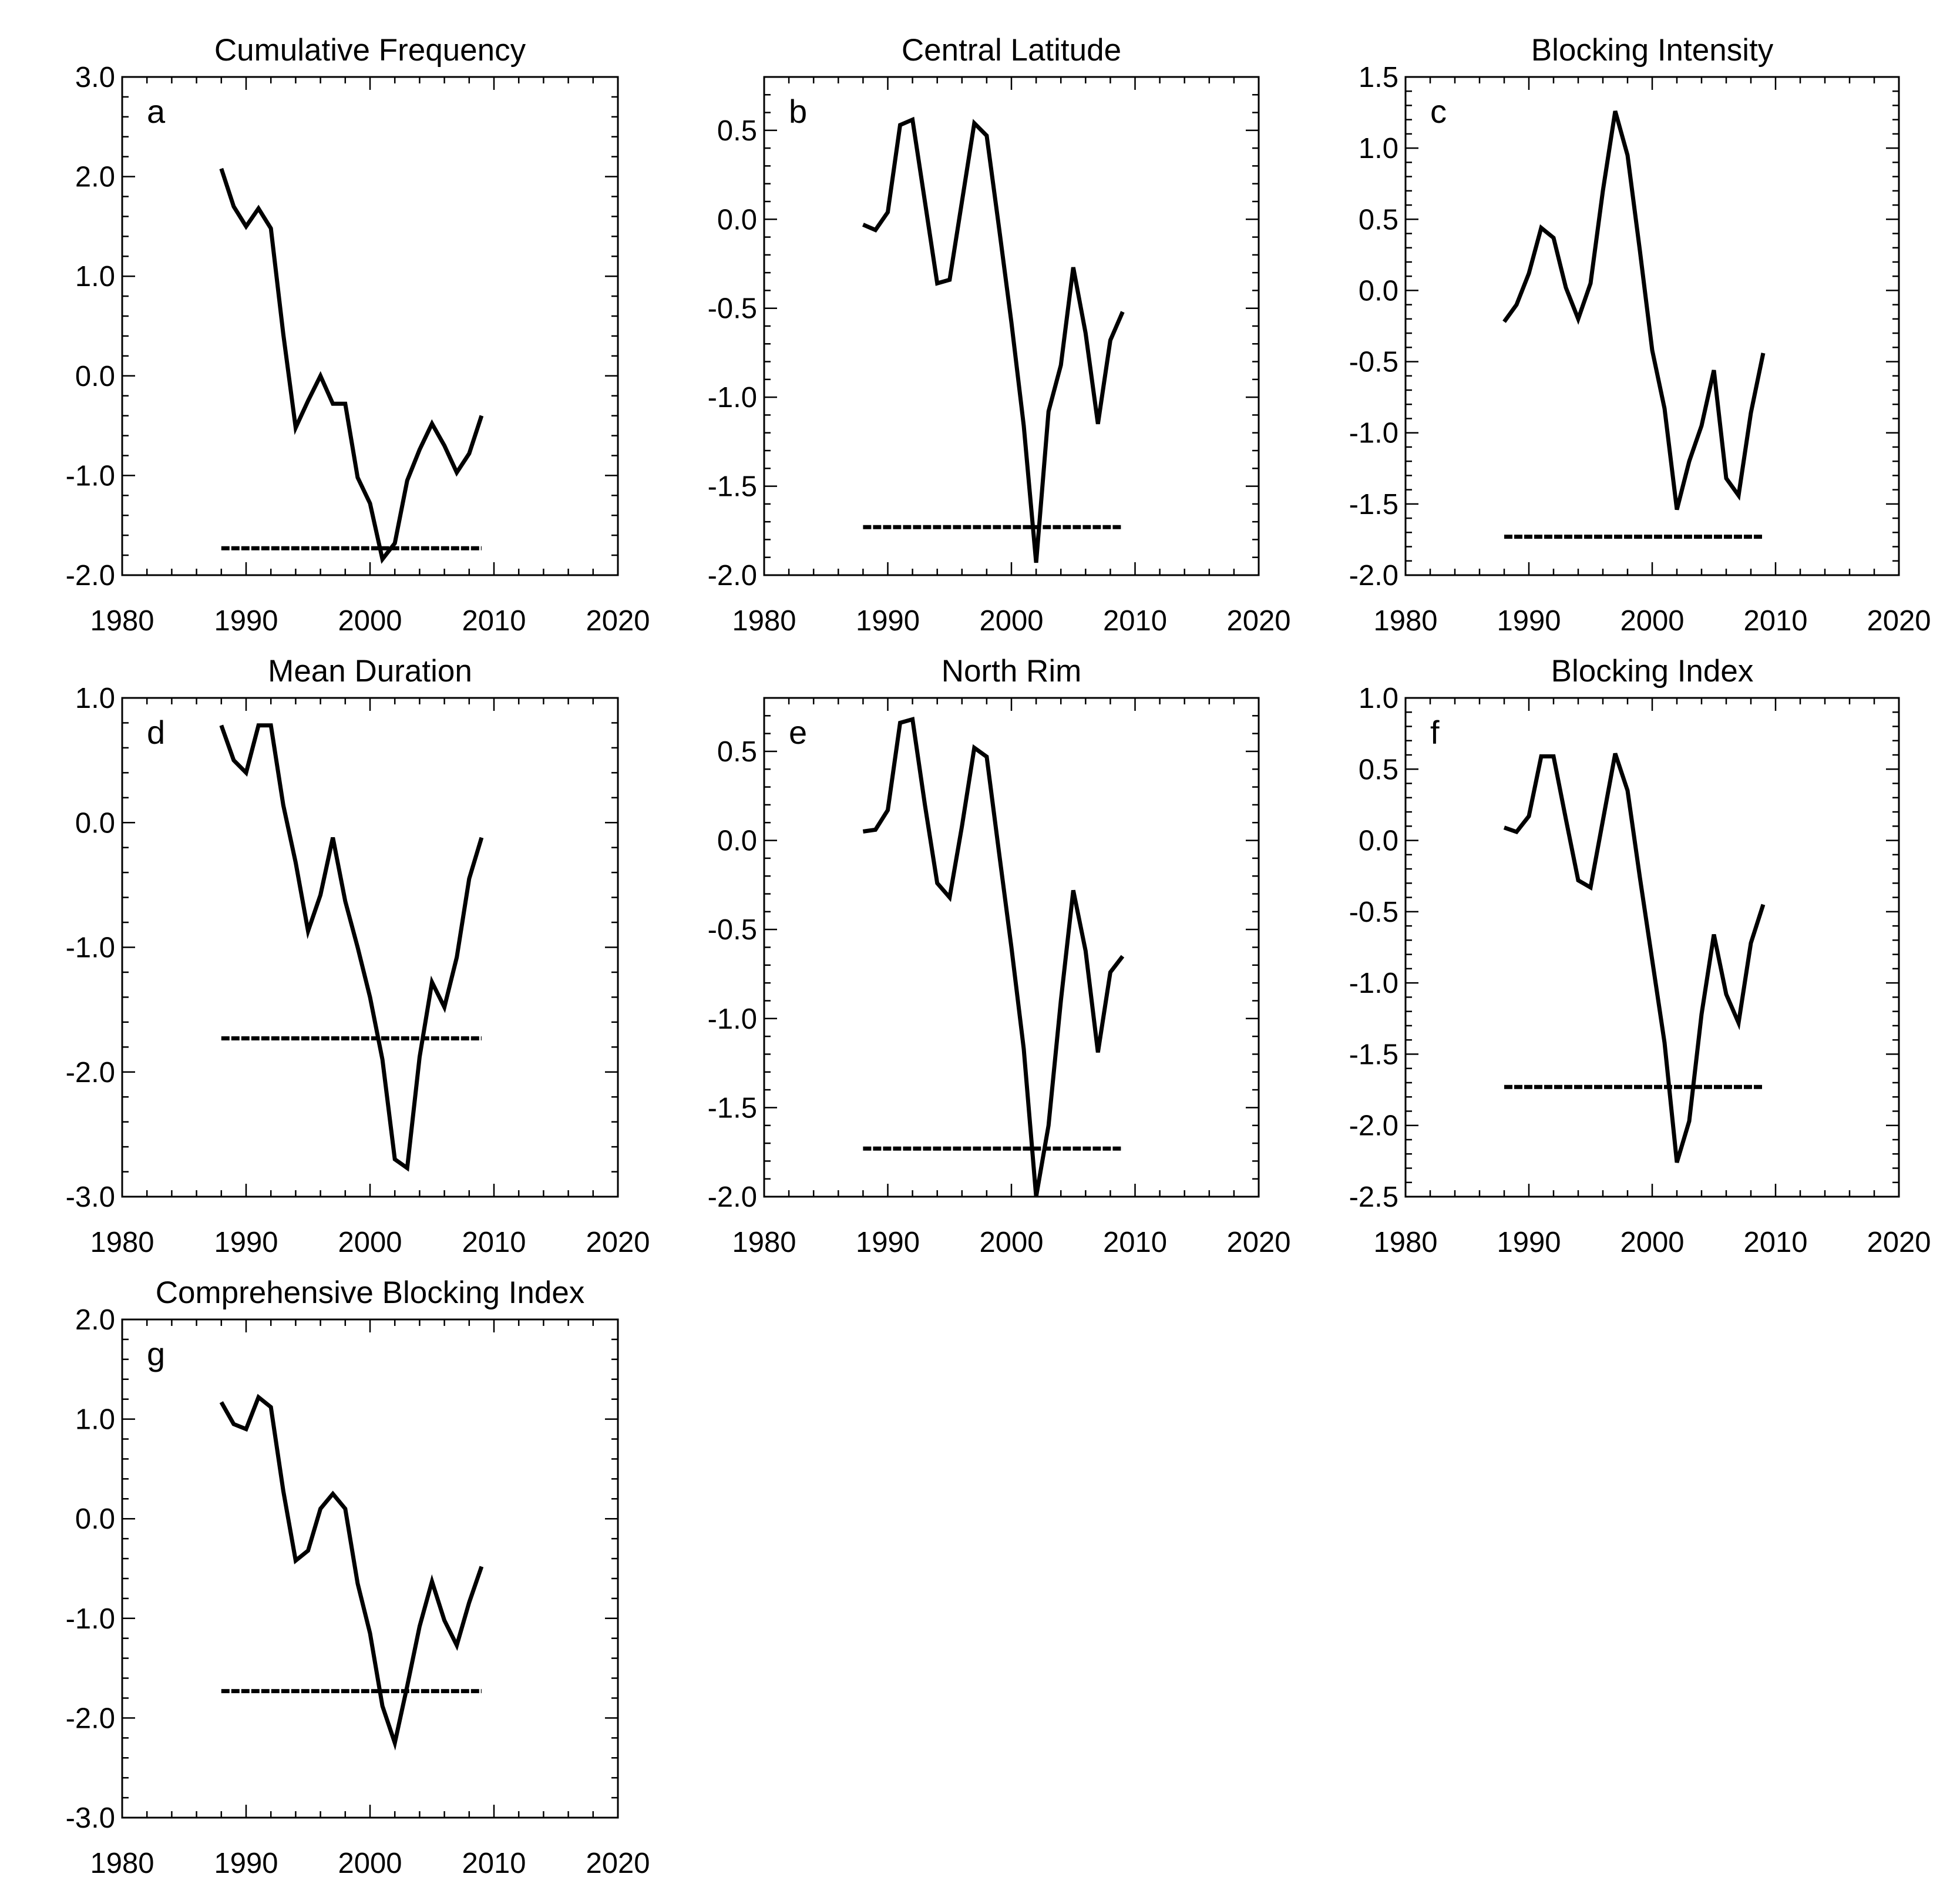 This screenshot has height=1904, width=1950. Describe the element at coordinates (1652, 50) in the screenshot. I see `panel-title: Blocking Intensity` at that location.